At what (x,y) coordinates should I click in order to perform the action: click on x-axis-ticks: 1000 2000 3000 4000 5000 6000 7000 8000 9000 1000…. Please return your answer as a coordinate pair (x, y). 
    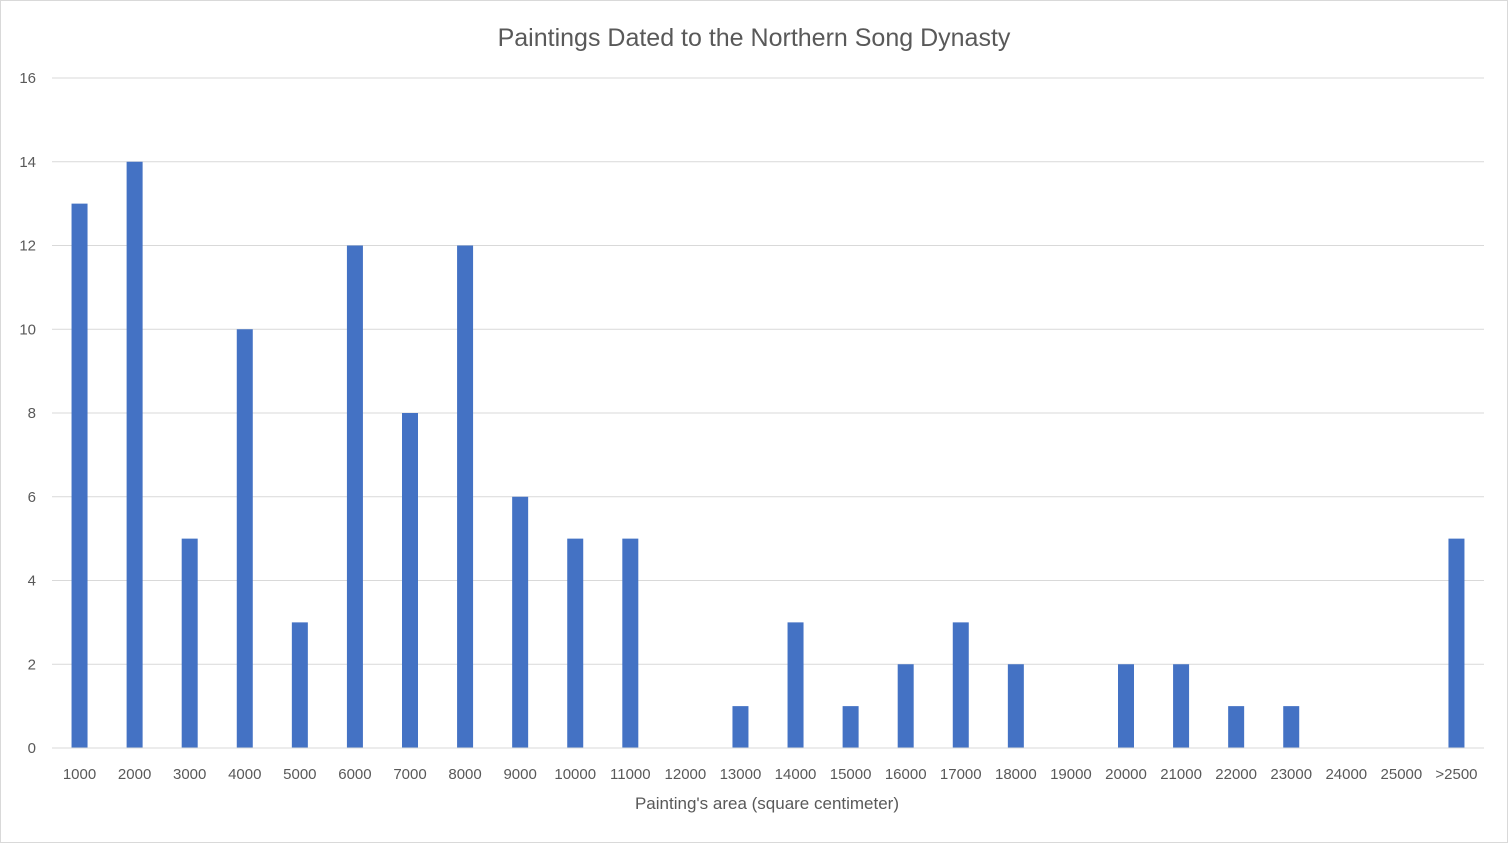
    Looking at the image, I should click on (770, 774).